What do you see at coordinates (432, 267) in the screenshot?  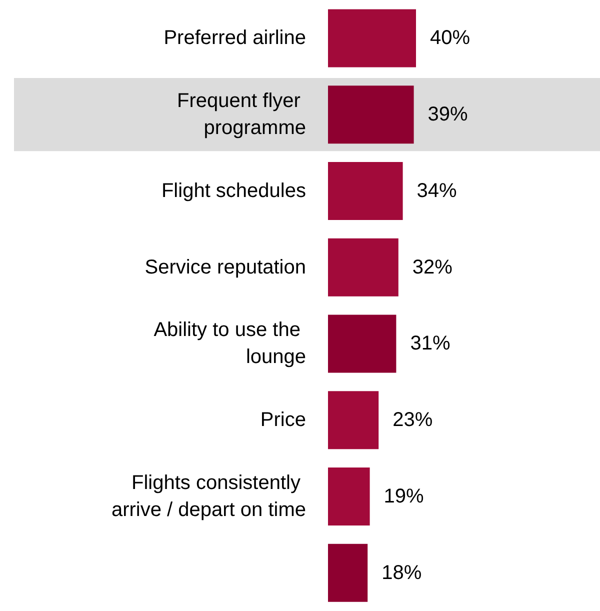 I see `data-label: 32%` at bounding box center [432, 267].